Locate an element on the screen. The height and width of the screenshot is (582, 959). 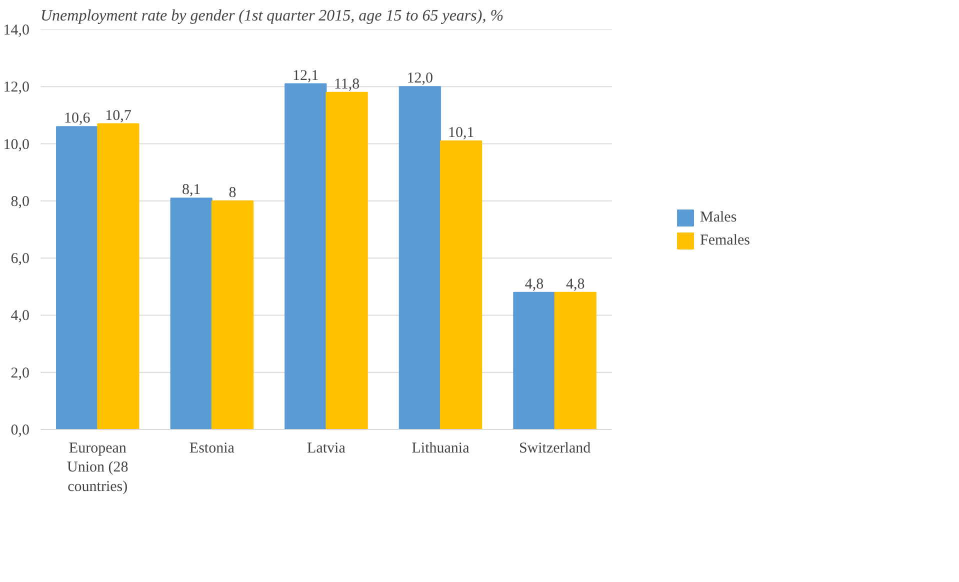
data-label: 10,7 is located at coordinates (118, 116).